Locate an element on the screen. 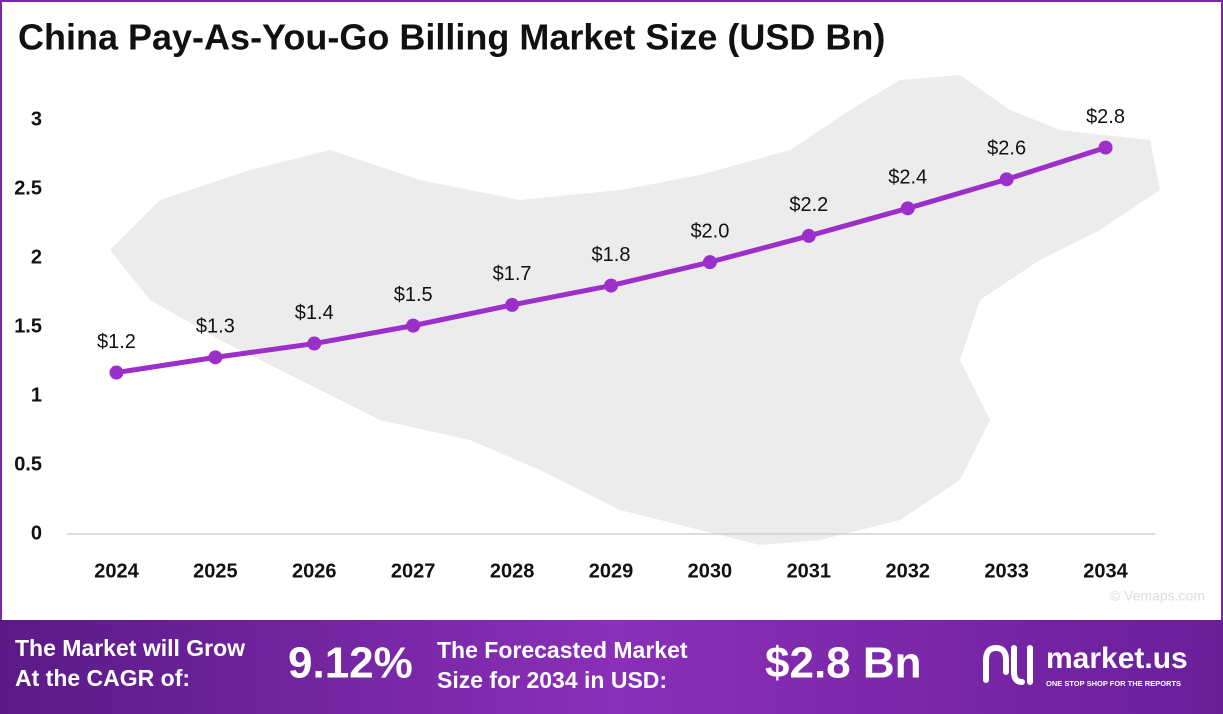  brand-tagline: ONE STOP SHOP FOR THE REPORTS is located at coordinates (1113, 683).